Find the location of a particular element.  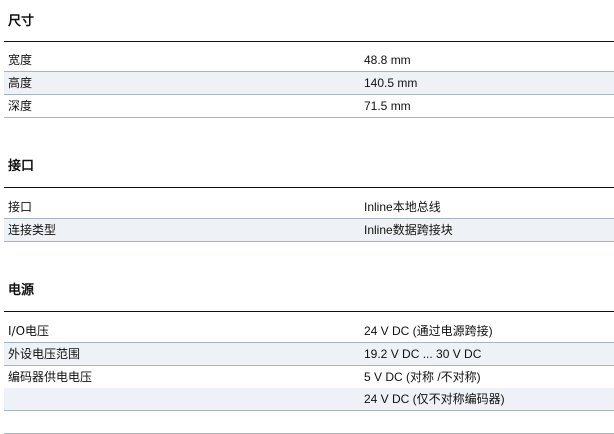

row-label: 接口 is located at coordinates (20, 207).